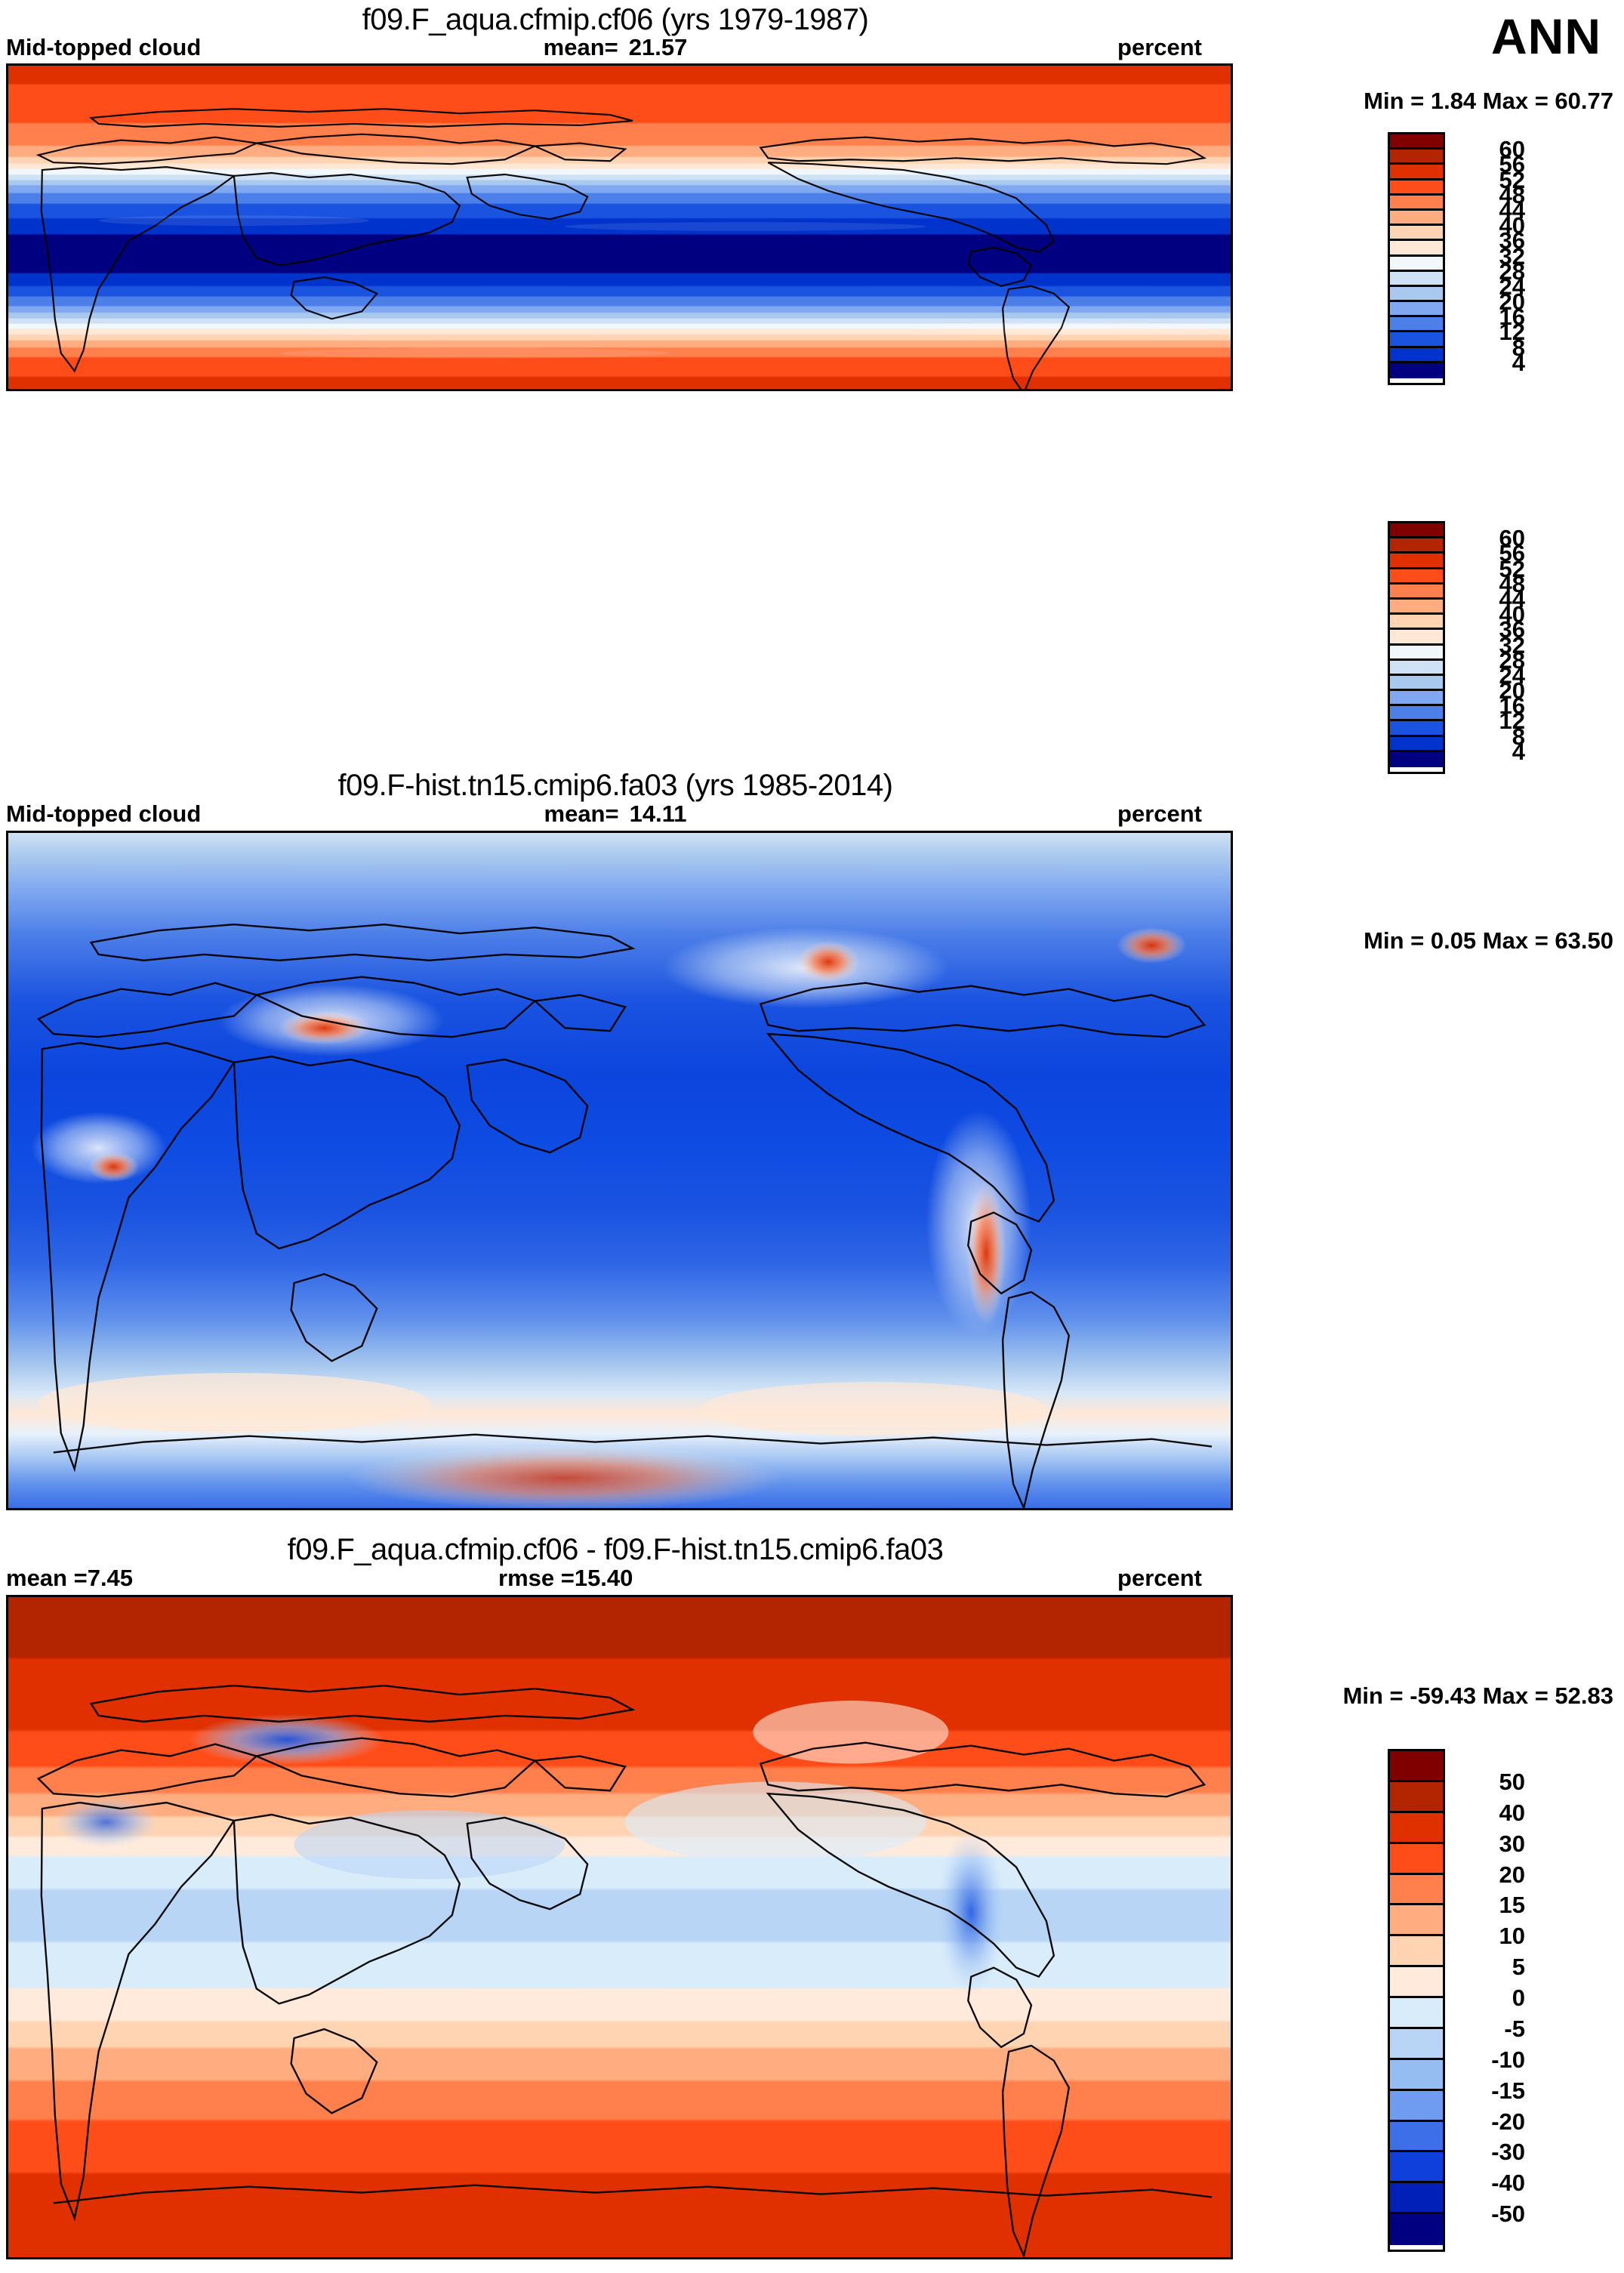  Describe the element at coordinates (580, 47) in the screenshot. I see `panel-1-mean-label: mean=` at that location.